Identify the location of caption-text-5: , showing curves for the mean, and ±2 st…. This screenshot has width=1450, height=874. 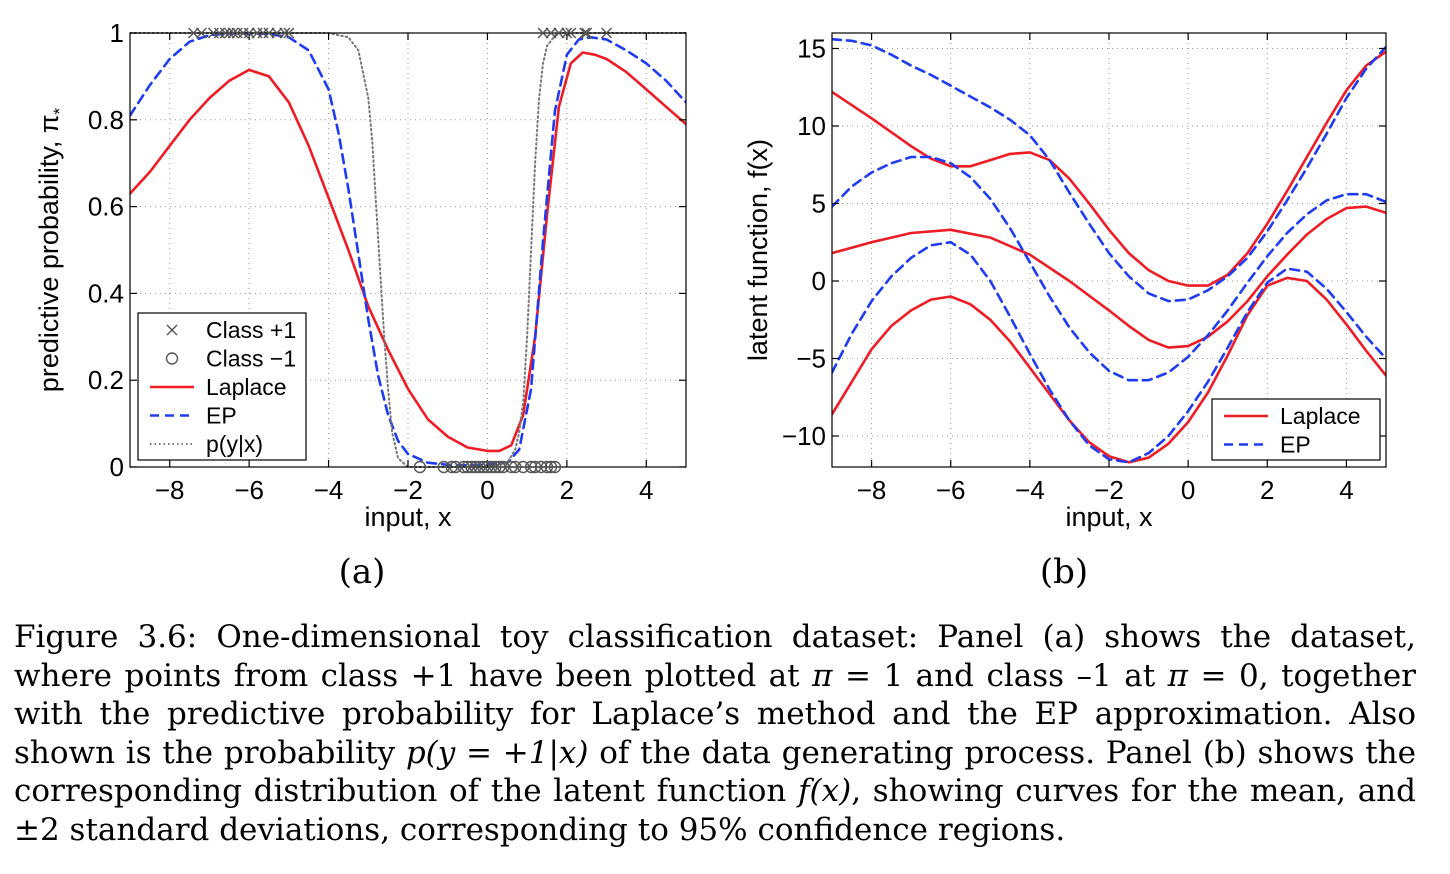
(715, 810).